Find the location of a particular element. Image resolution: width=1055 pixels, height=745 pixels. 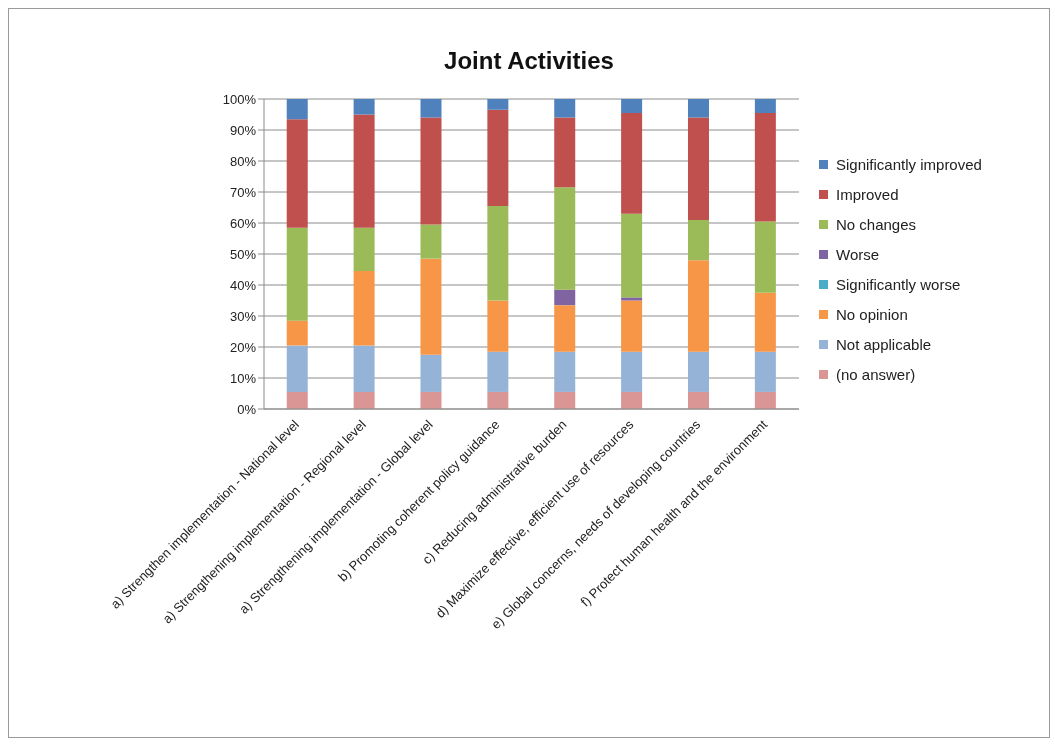

y-tick-label: 100% is located at coordinates (239, 99).